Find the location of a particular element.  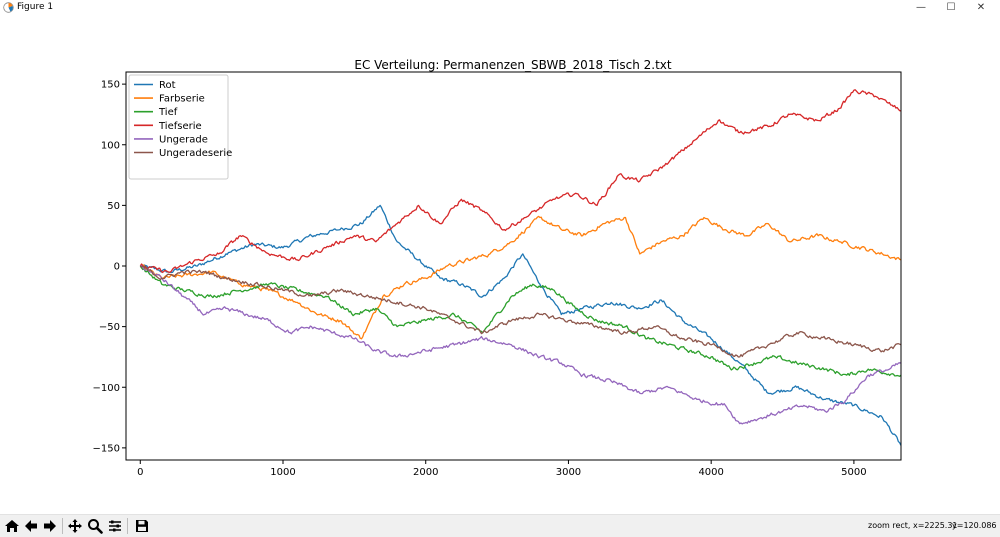

save-icon is located at coordinates (142, 526).